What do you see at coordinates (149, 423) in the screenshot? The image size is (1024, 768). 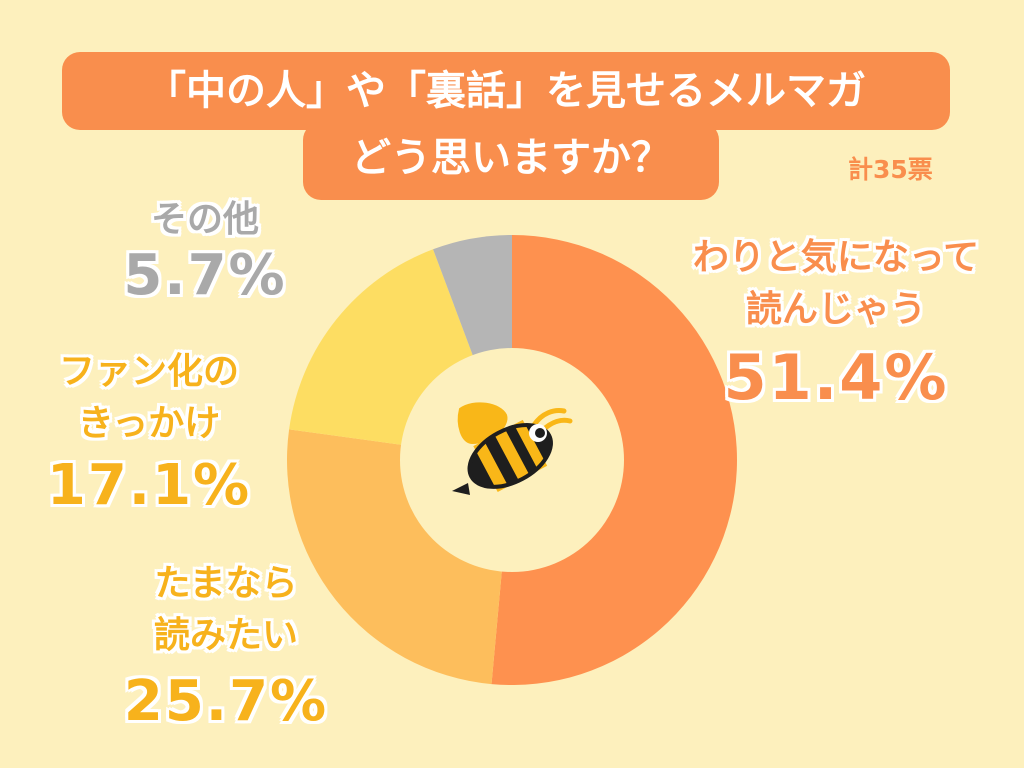 I see `slice-name-2-line2: きっかけ` at bounding box center [149, 423].